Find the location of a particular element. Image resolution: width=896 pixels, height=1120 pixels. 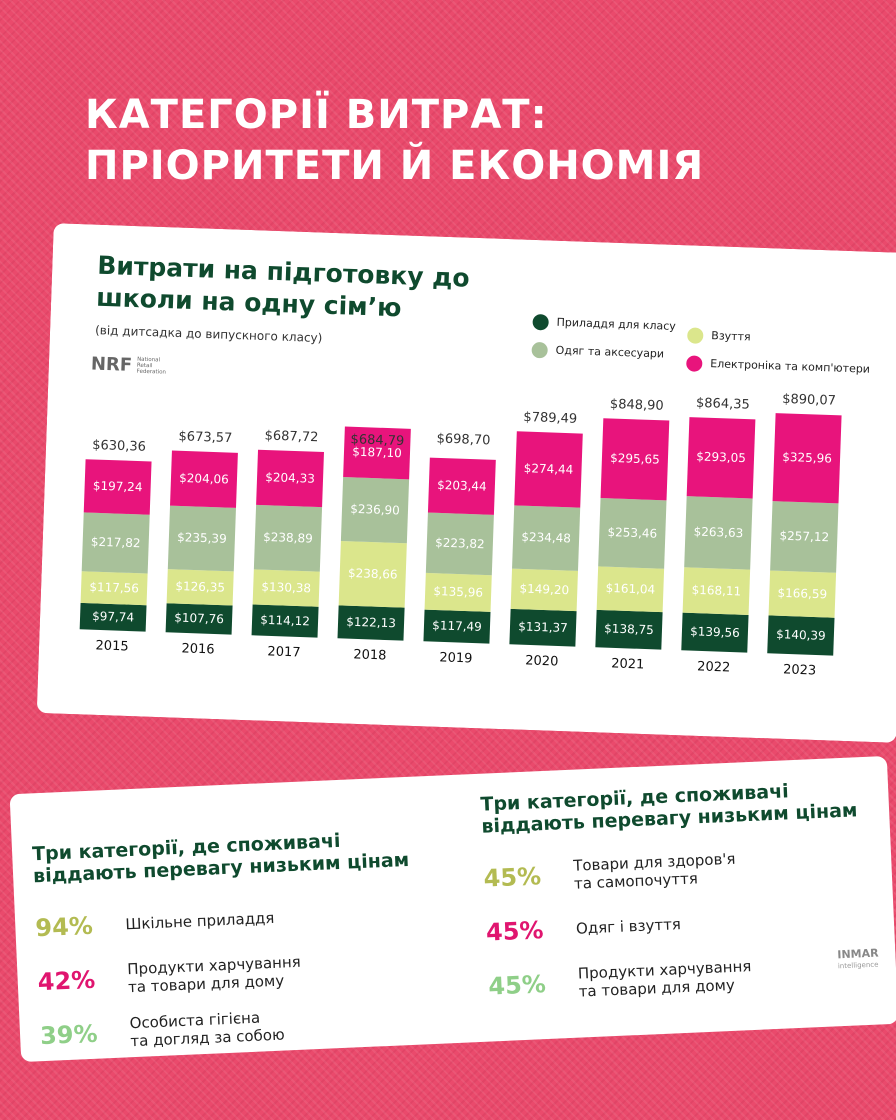

total-label: $848,90 is located at coordinates (637, 405).